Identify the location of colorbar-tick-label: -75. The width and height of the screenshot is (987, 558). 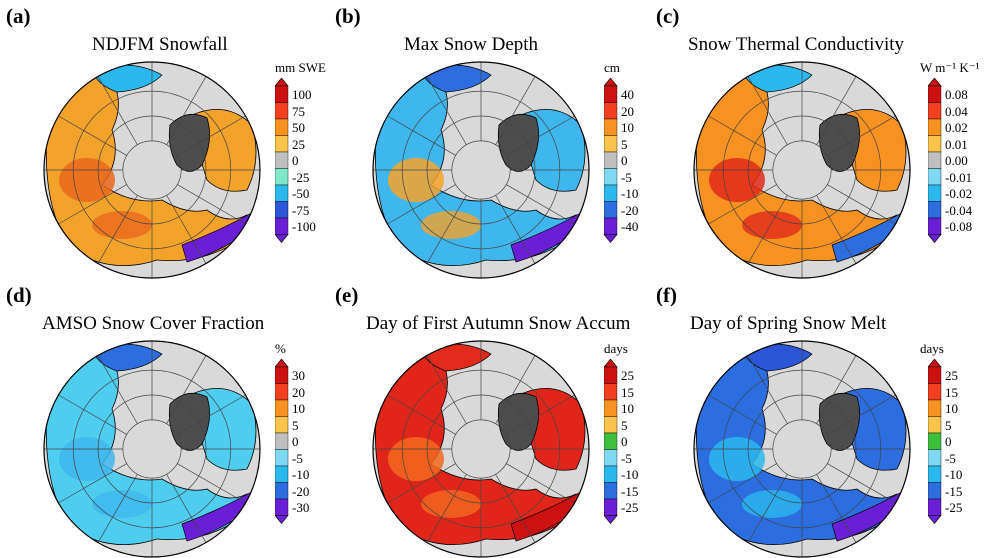
(301, 210).